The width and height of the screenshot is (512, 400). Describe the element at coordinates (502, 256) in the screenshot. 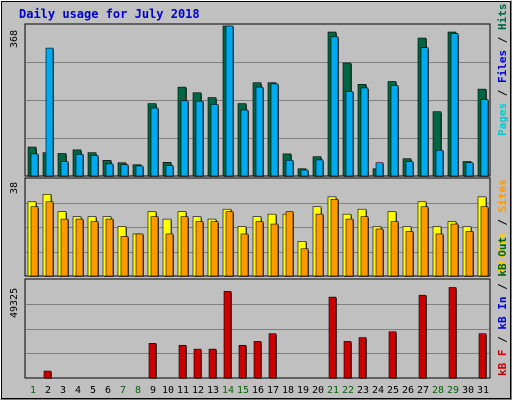

I see `legend-part: kB Out` at that location.